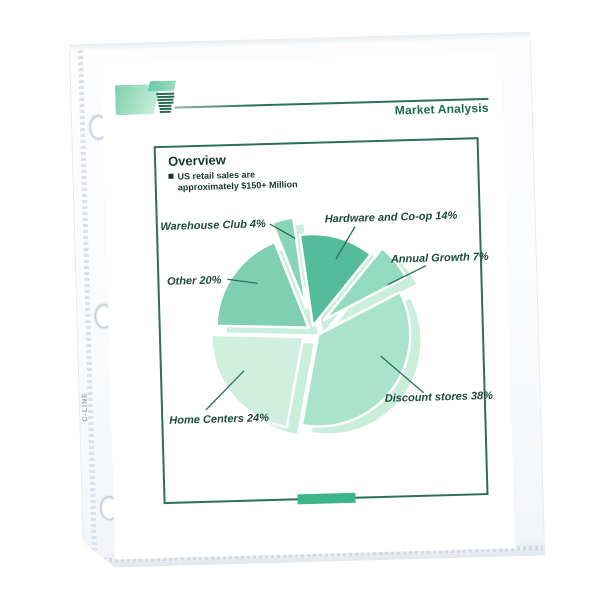 This screenshot has height=600, width=600. I want to click on pie-label: Annual Growth 7%, so click(439, 258).